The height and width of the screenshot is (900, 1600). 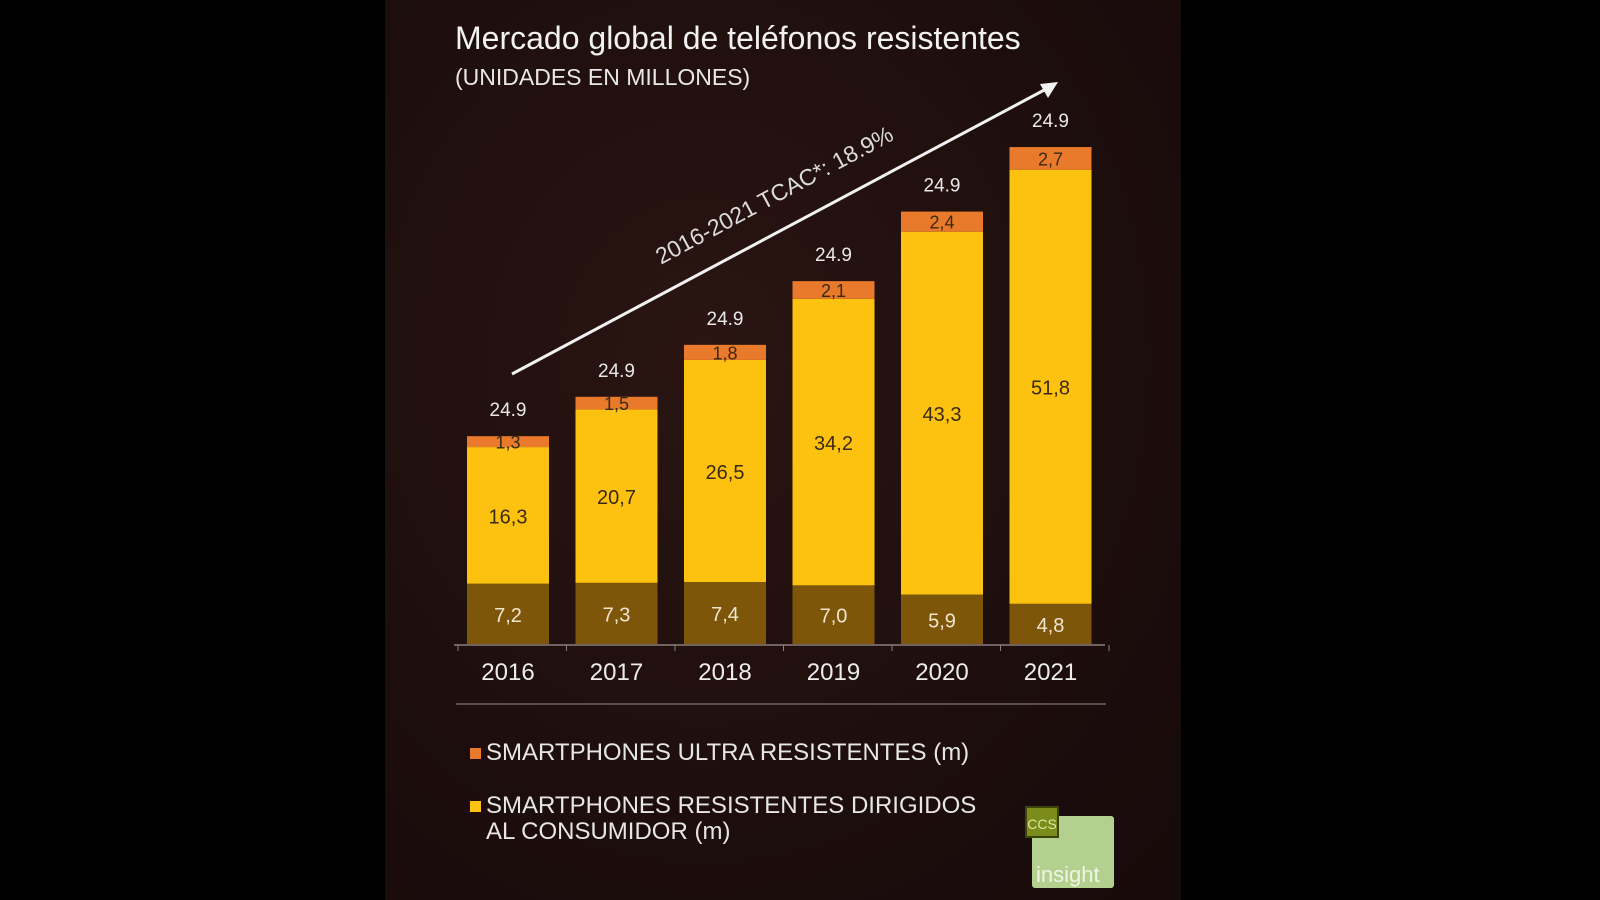 I want to click on data-label: 1,5, so click(x=616, y=404).